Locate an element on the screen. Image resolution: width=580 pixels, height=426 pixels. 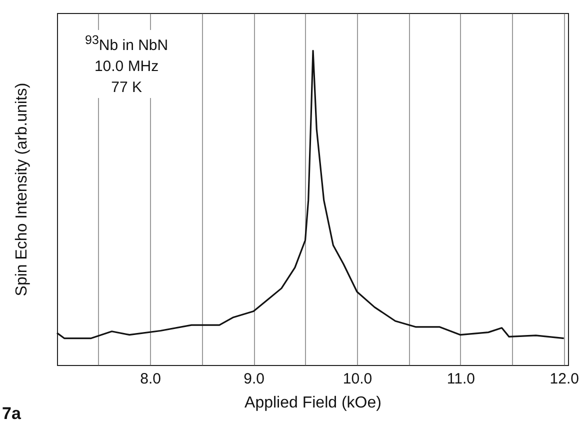
x-tick-label: 12.0 is located at coordinates (564, 379).